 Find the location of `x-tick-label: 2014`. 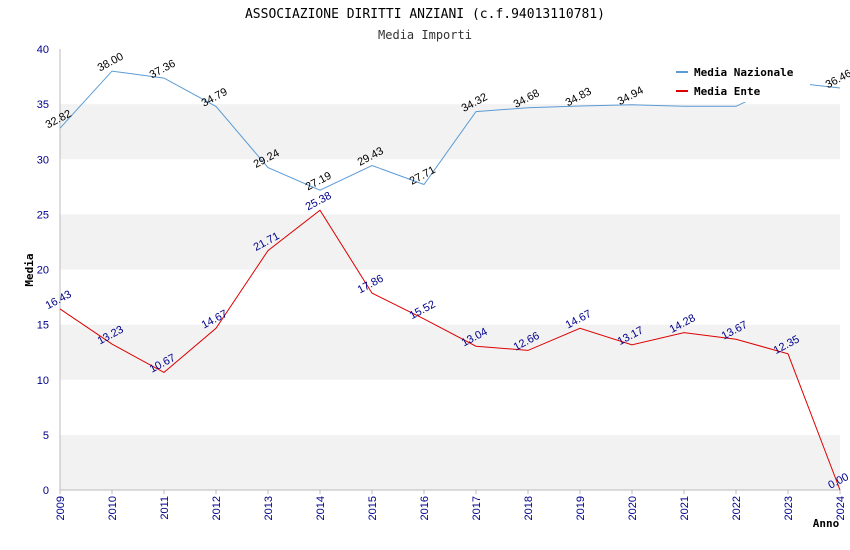

x-tick-label: 2014 is located at coordinates (321, 508).